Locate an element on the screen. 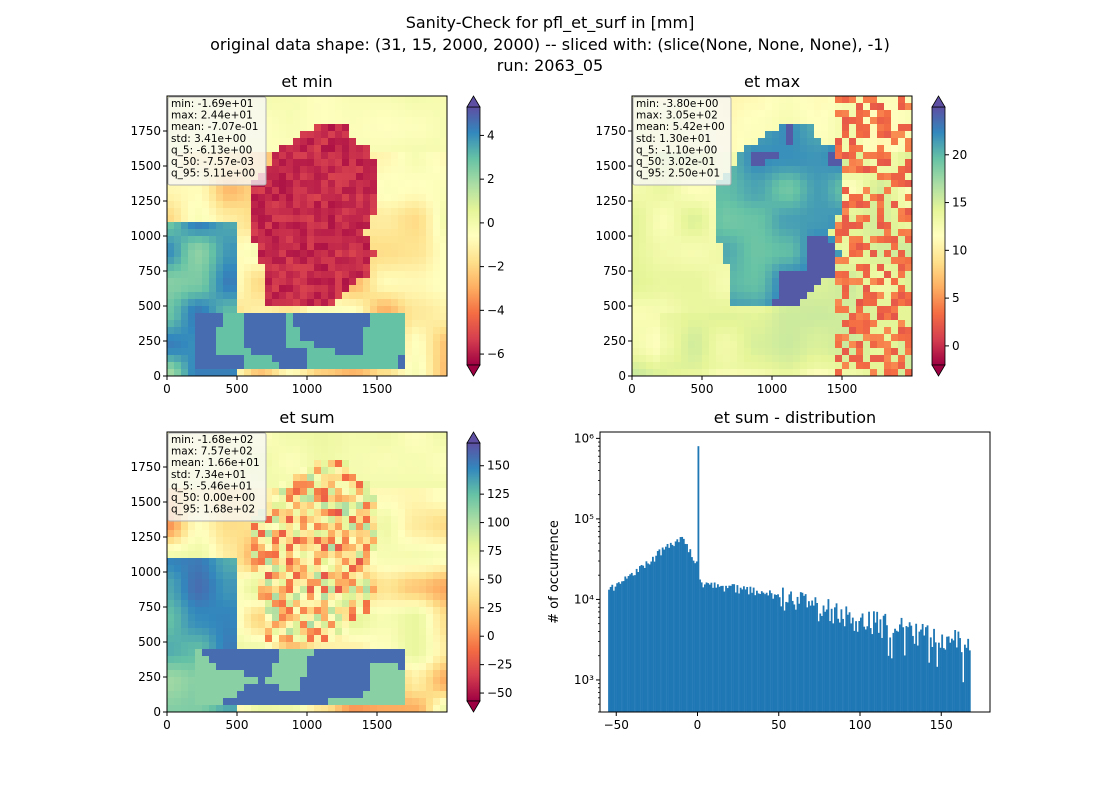  stats-line: min: -1.68e+02 is located at coordinates (212, 440).